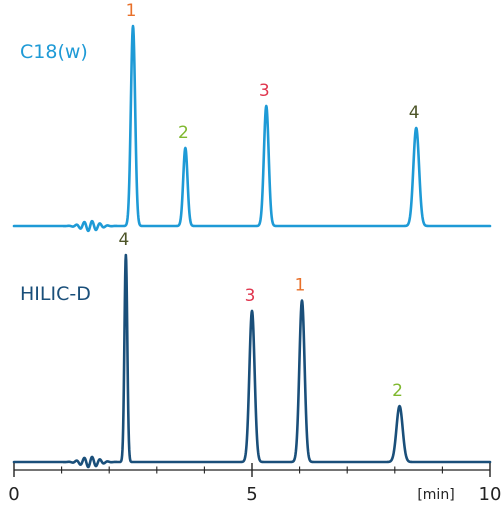 This screenshot has height=509, width=504. I want to click on peak-label-c18w-4: 4, so click(414, 113).